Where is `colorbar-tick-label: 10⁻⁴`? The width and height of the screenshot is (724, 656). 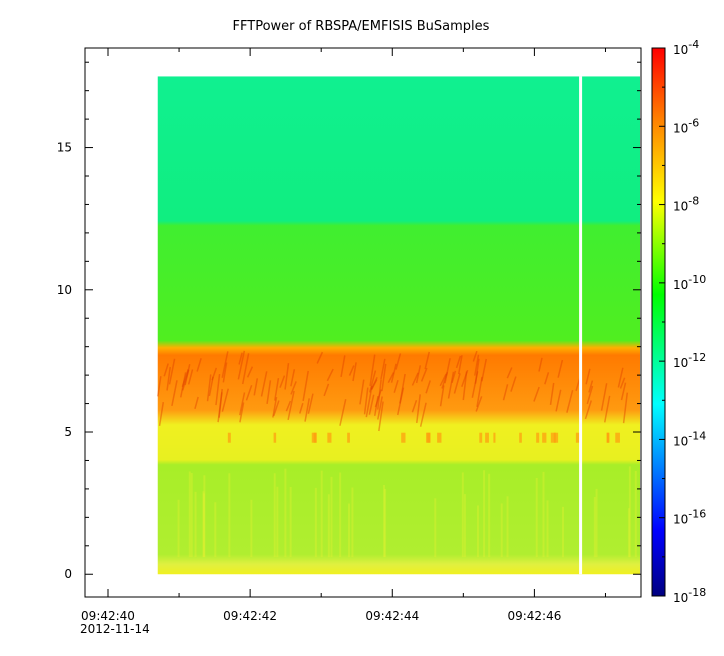 colorbar-tick-label: 10⁻⁴ is located at coordinates (686, 47).